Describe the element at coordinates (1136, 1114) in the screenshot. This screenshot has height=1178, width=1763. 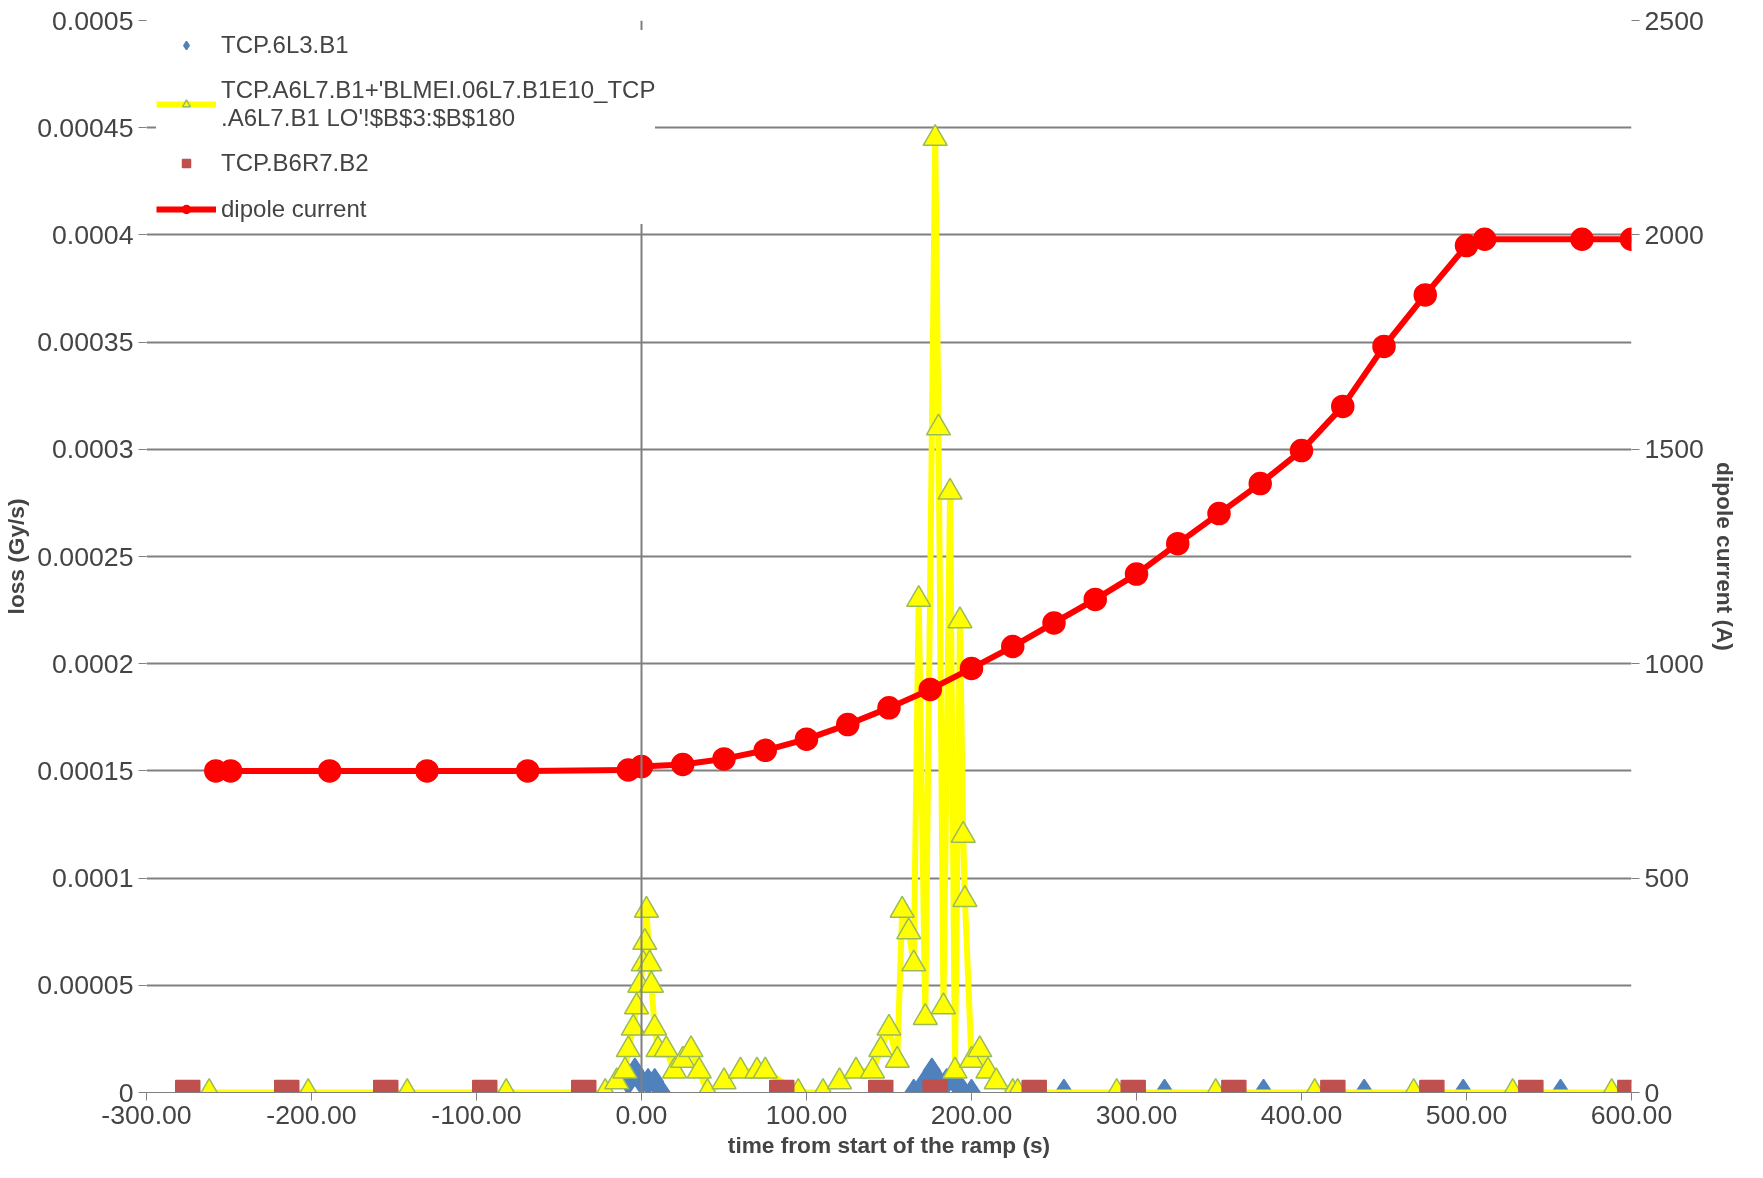
I see `x-tick-label: 300.00` at that location.